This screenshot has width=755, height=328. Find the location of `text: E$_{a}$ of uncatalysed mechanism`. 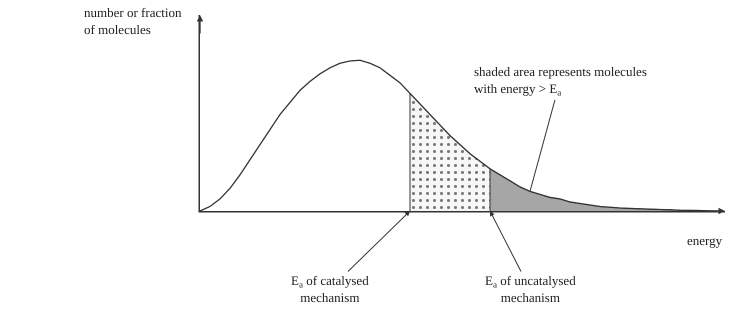

text: E$_{a}$ of uncatalysed mechanism is located at coordinates (530, 289).